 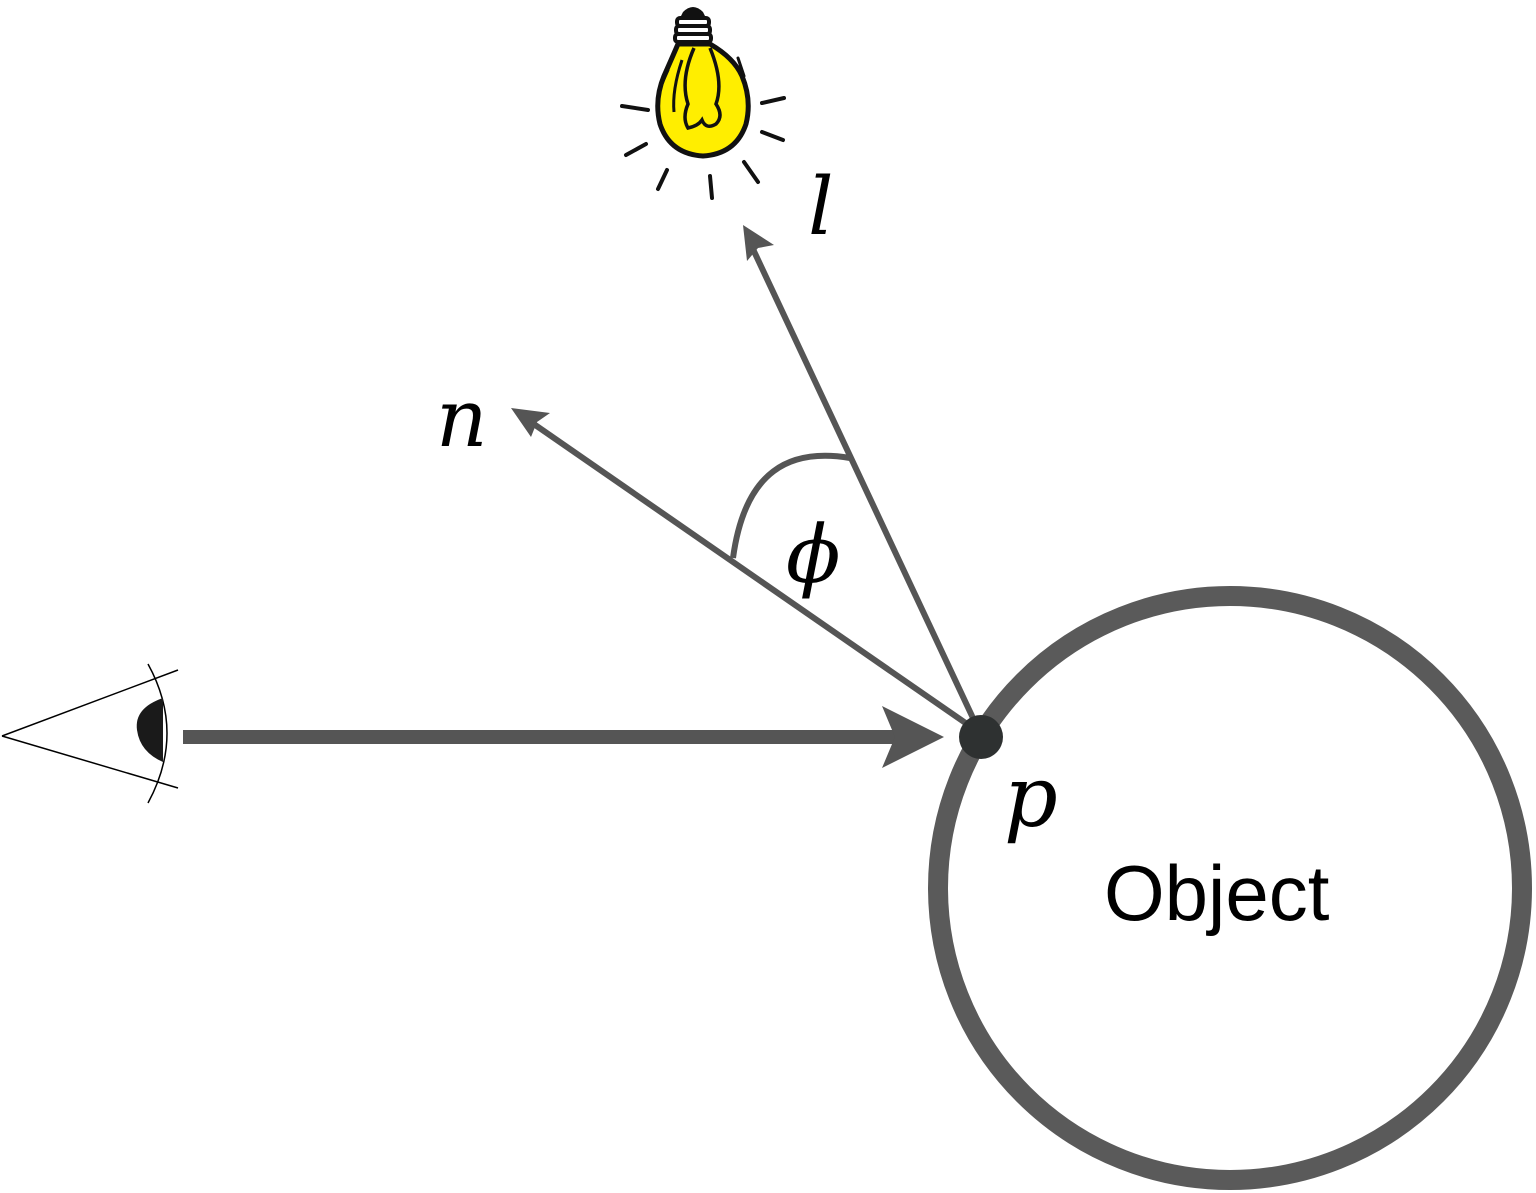 I want to click on object-label: Object, so click(x=1217, y=893).